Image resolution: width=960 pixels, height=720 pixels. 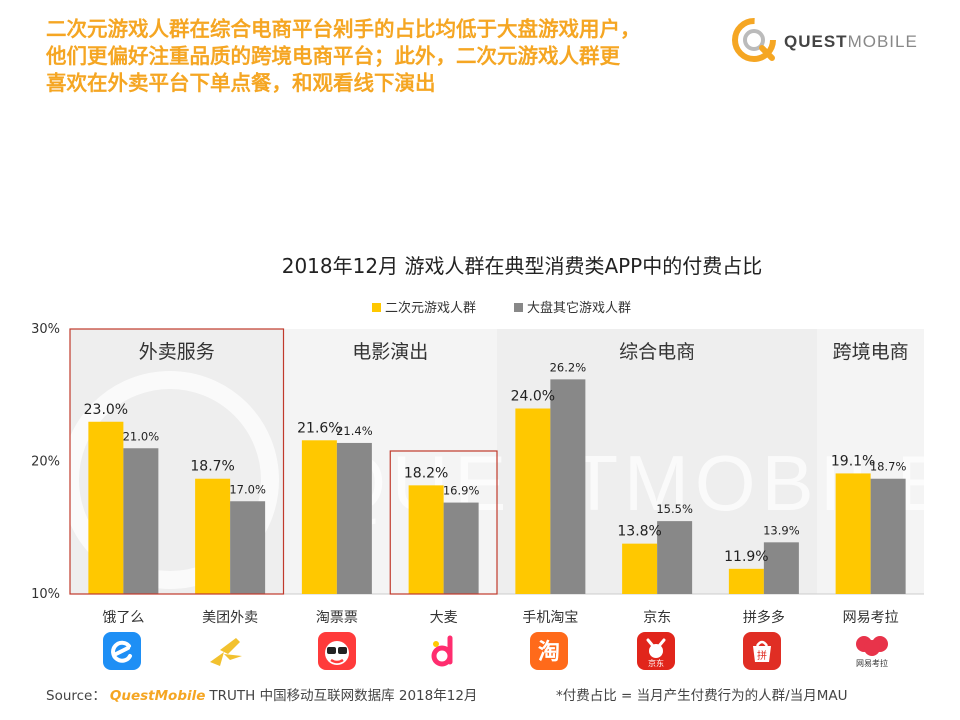 I want to click on data-label-series-2: 13.9%, so click(x=781, y=530).